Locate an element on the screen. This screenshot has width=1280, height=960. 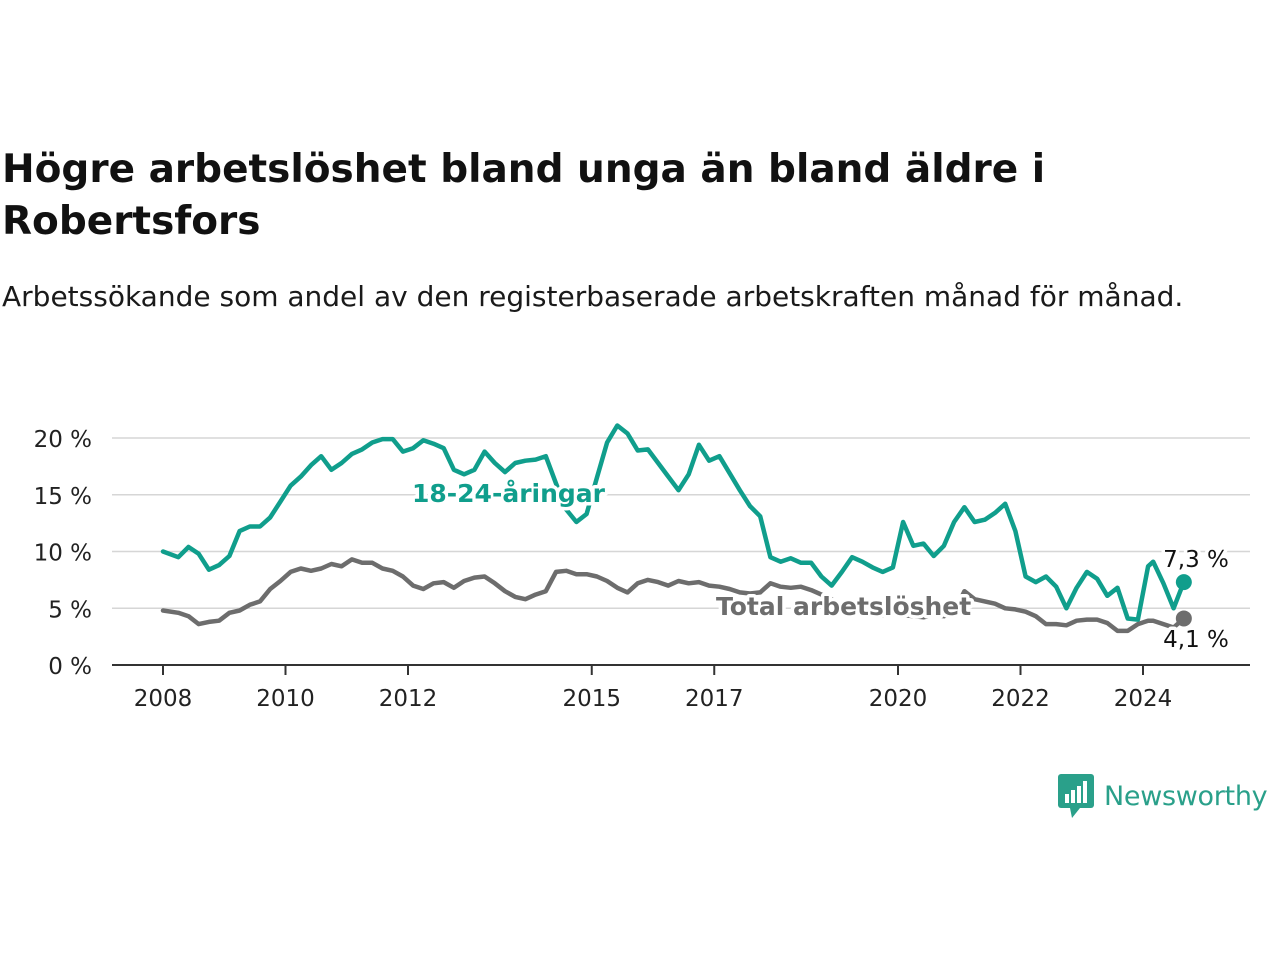
end-label-total-halo: 4,1 % is located at coordinates (1196, 640).